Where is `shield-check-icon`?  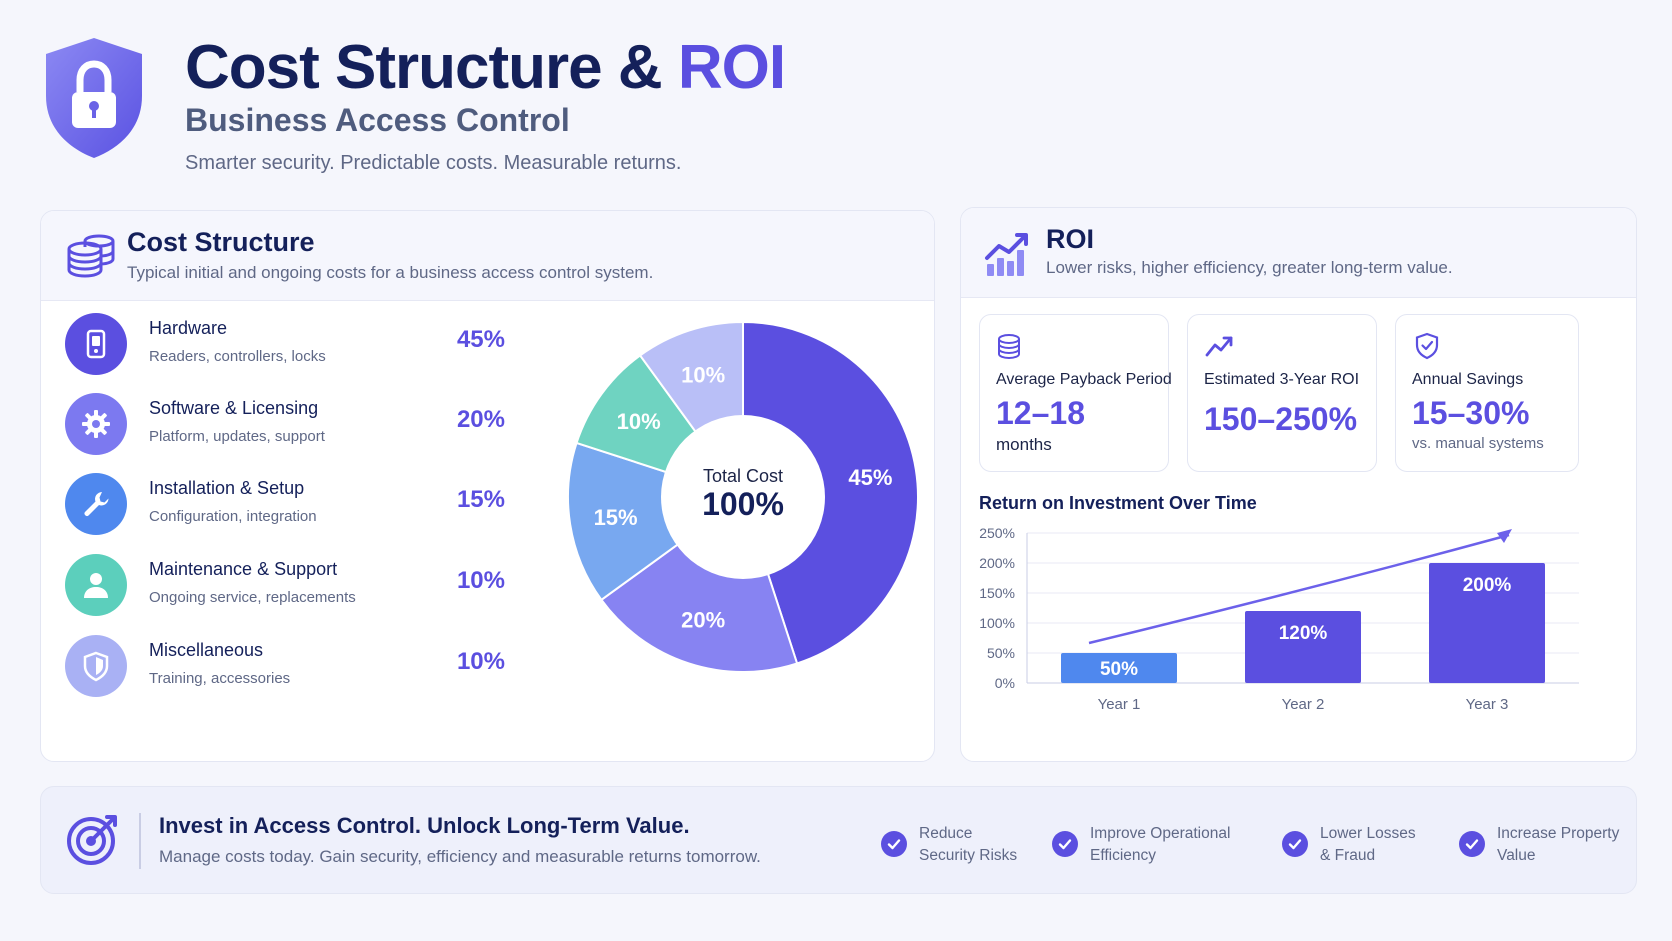
shield-check-icon is located at coordinates (1427, 346).